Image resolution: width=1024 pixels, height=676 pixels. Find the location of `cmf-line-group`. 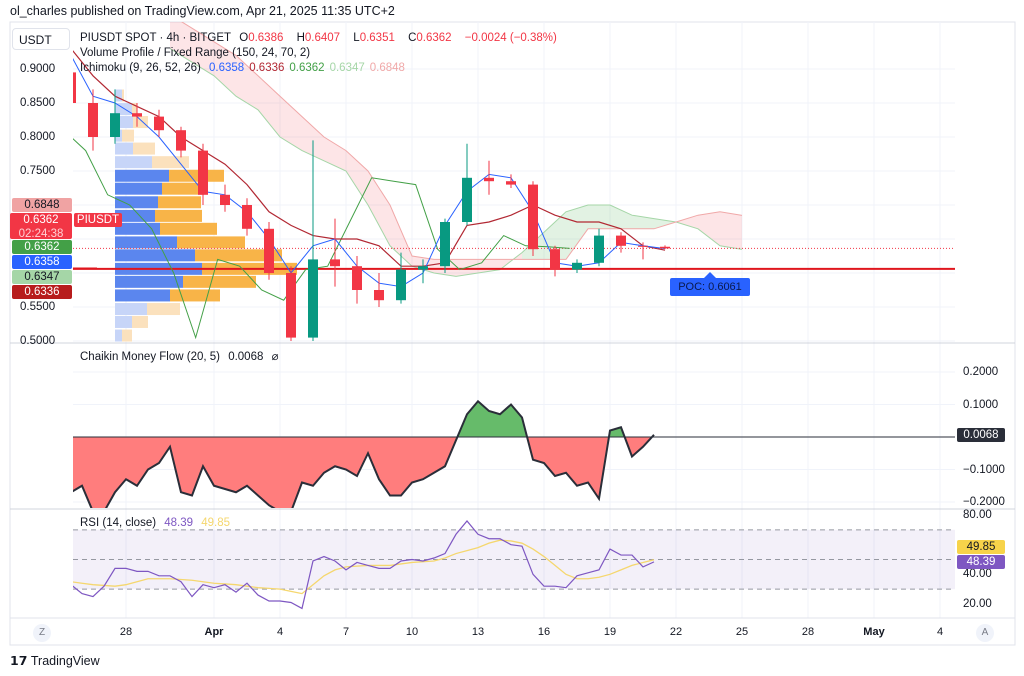

cmf-line-group is located at coordinates (364, 453).